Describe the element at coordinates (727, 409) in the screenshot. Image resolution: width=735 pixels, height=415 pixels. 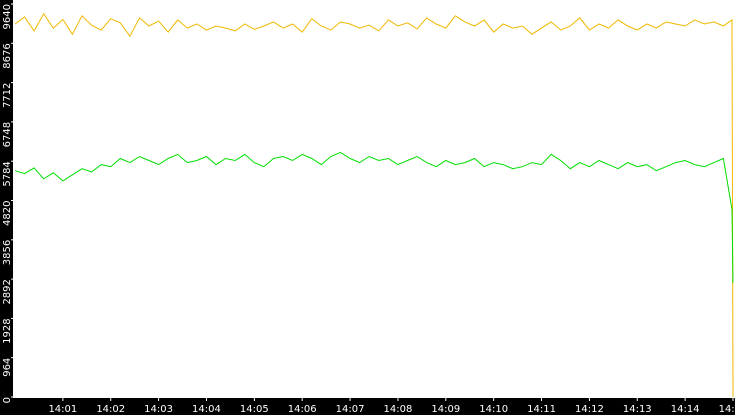
I see `x-tick-label: 14:15` at that location.